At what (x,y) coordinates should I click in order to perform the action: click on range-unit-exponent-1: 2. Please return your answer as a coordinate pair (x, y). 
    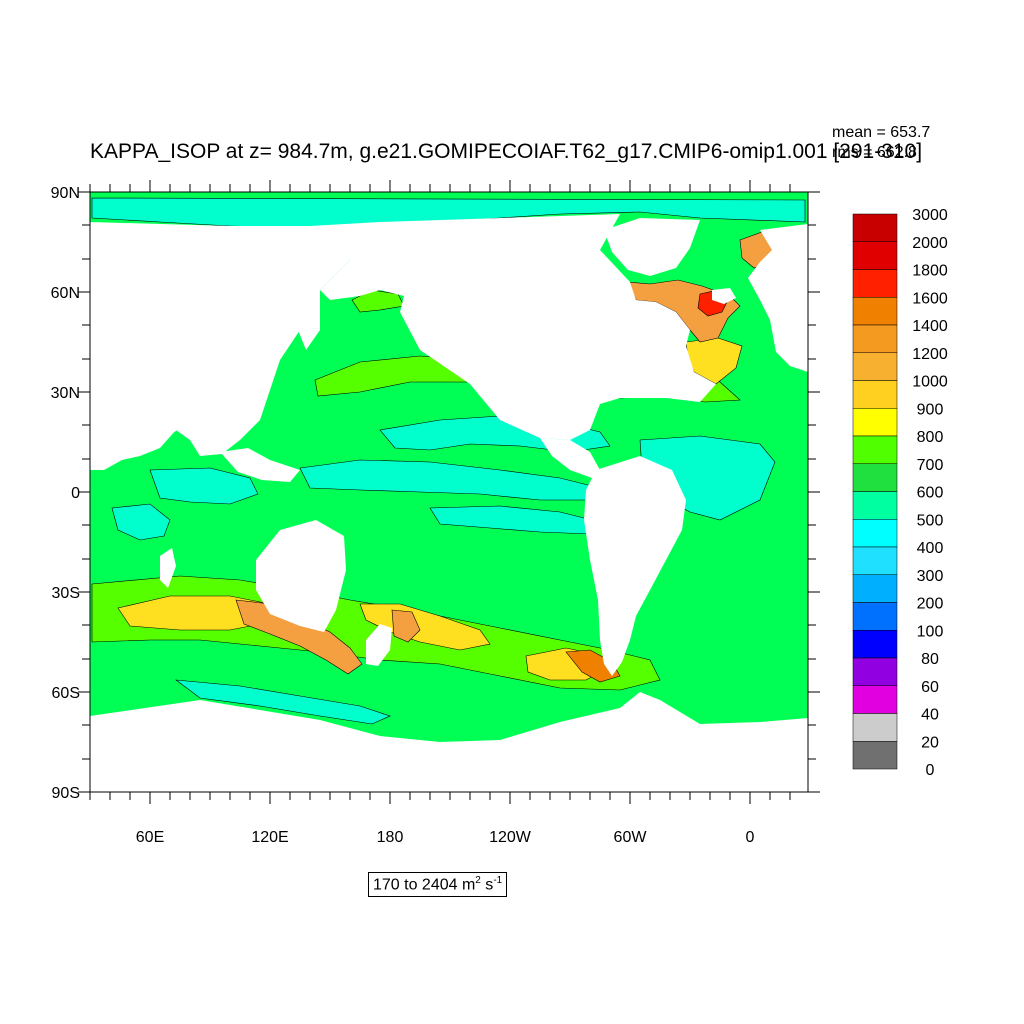
    Looking at the image, I should click on (478, 880).